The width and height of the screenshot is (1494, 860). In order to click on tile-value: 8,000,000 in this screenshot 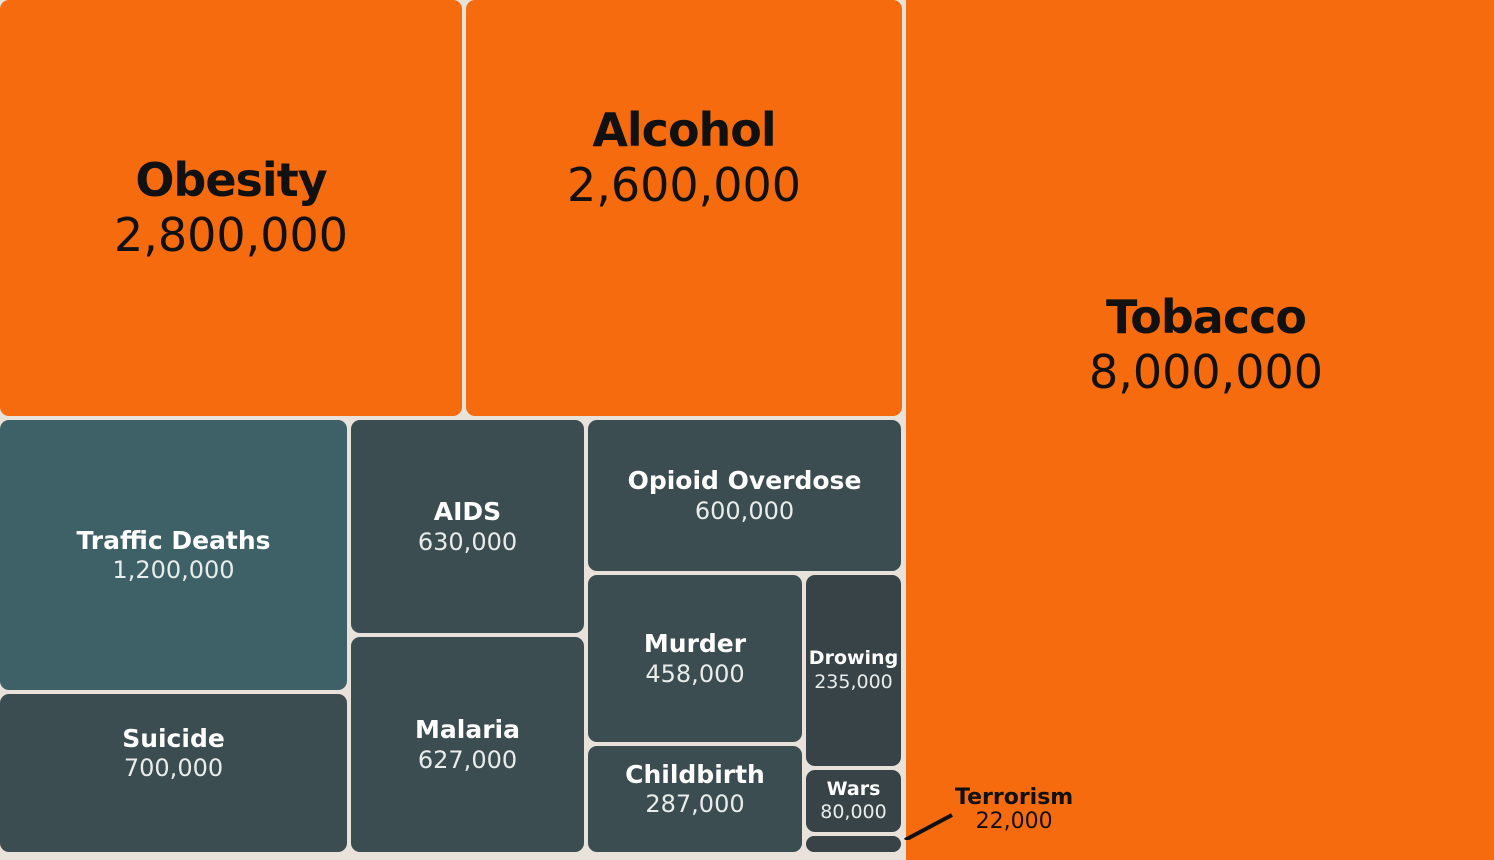, I will do `click(1206, 372)`.